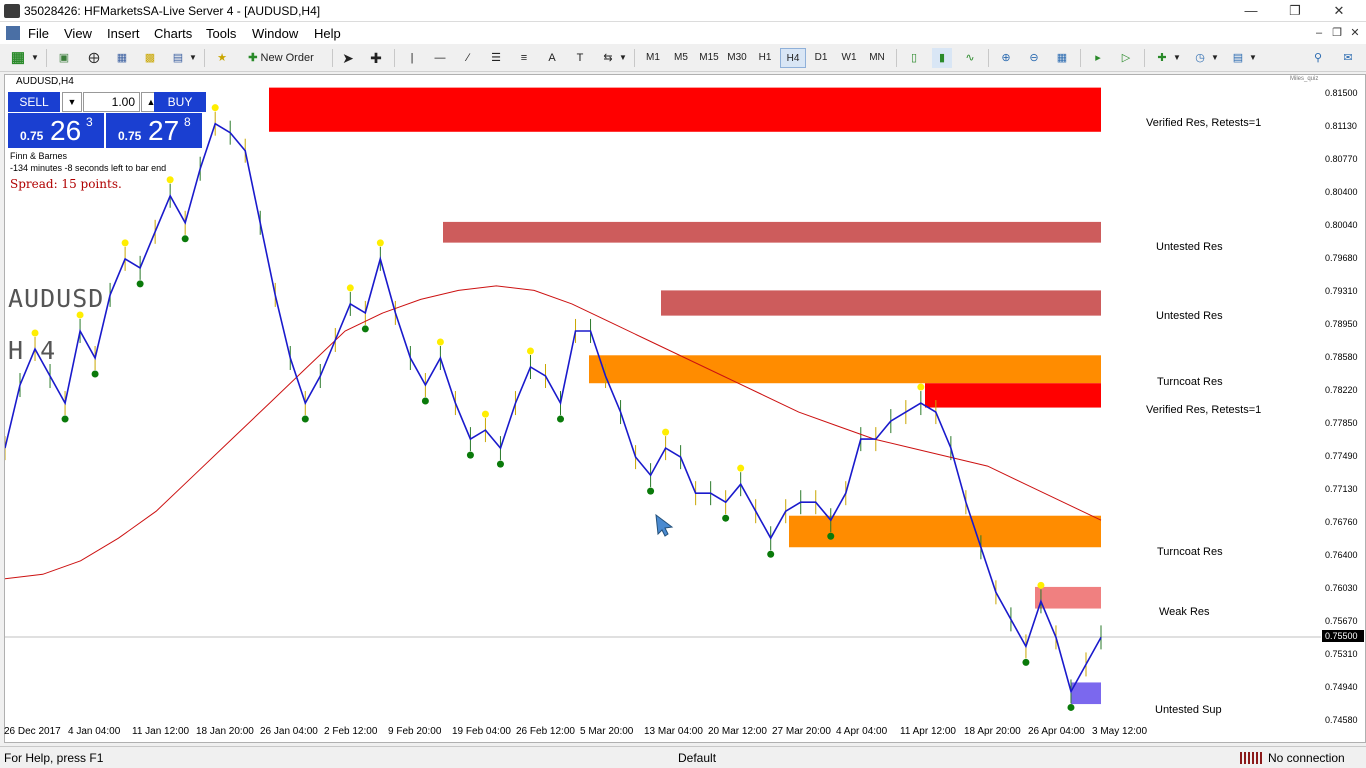  Describe the element at coordinates (281, 58) in the screenshot. I see `new-order-button: ✚ New Order` at that location.